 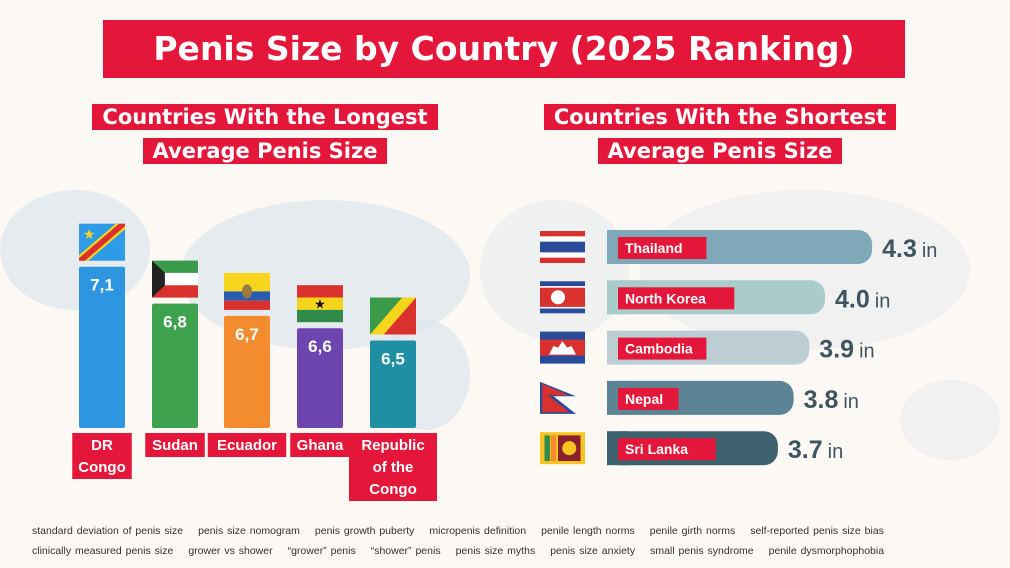 What do you see at coordinates (821, 400) in the screenshot?
I see `value-number: 3.8` at bounding box center [821, 400].